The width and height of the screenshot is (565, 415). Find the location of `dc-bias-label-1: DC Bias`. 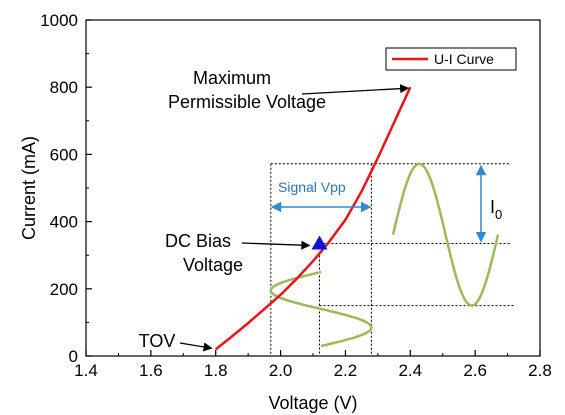

dc-bias-label-1: DC Bias is located at coordinates (198, 241).